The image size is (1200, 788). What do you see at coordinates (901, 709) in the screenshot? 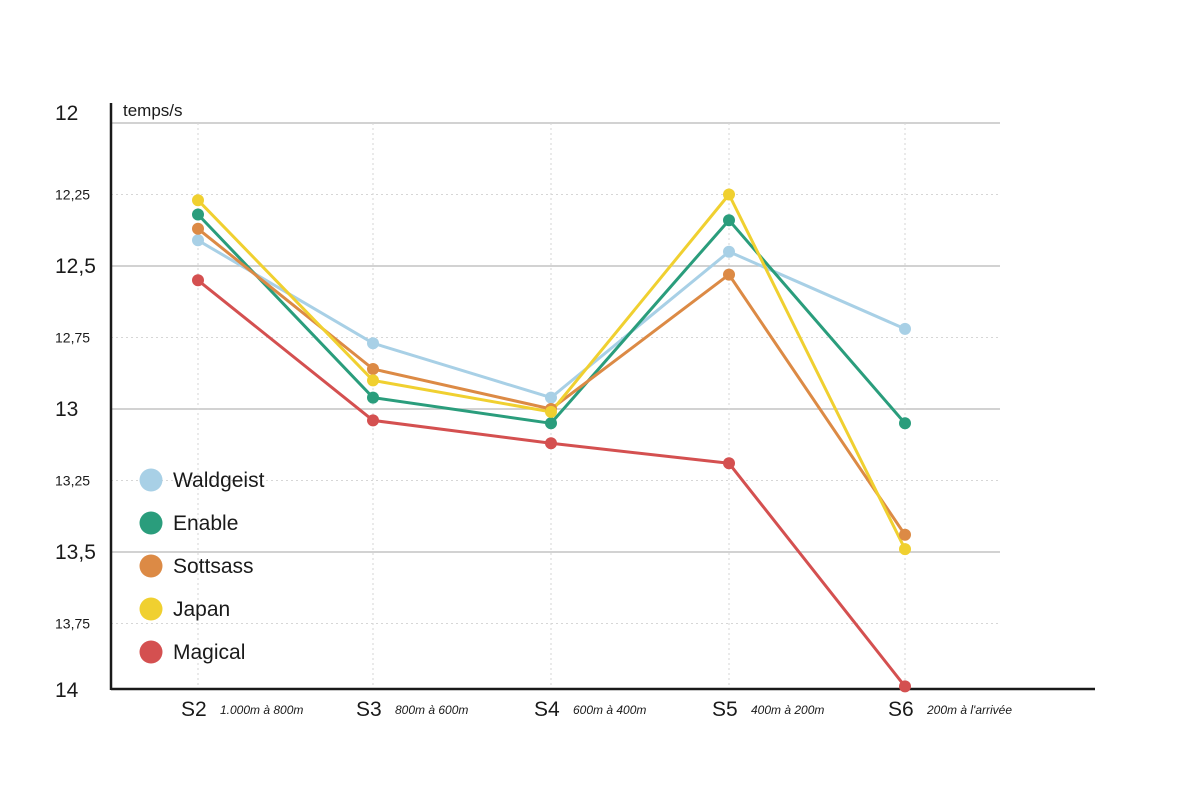
I see `x-tick-label: S6` at bounding box center [901, 709].